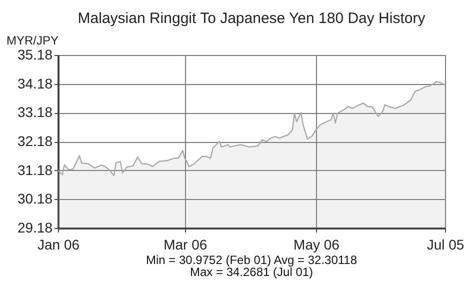  I want to click on y-tick-label: 33.18, so click(35, 112).